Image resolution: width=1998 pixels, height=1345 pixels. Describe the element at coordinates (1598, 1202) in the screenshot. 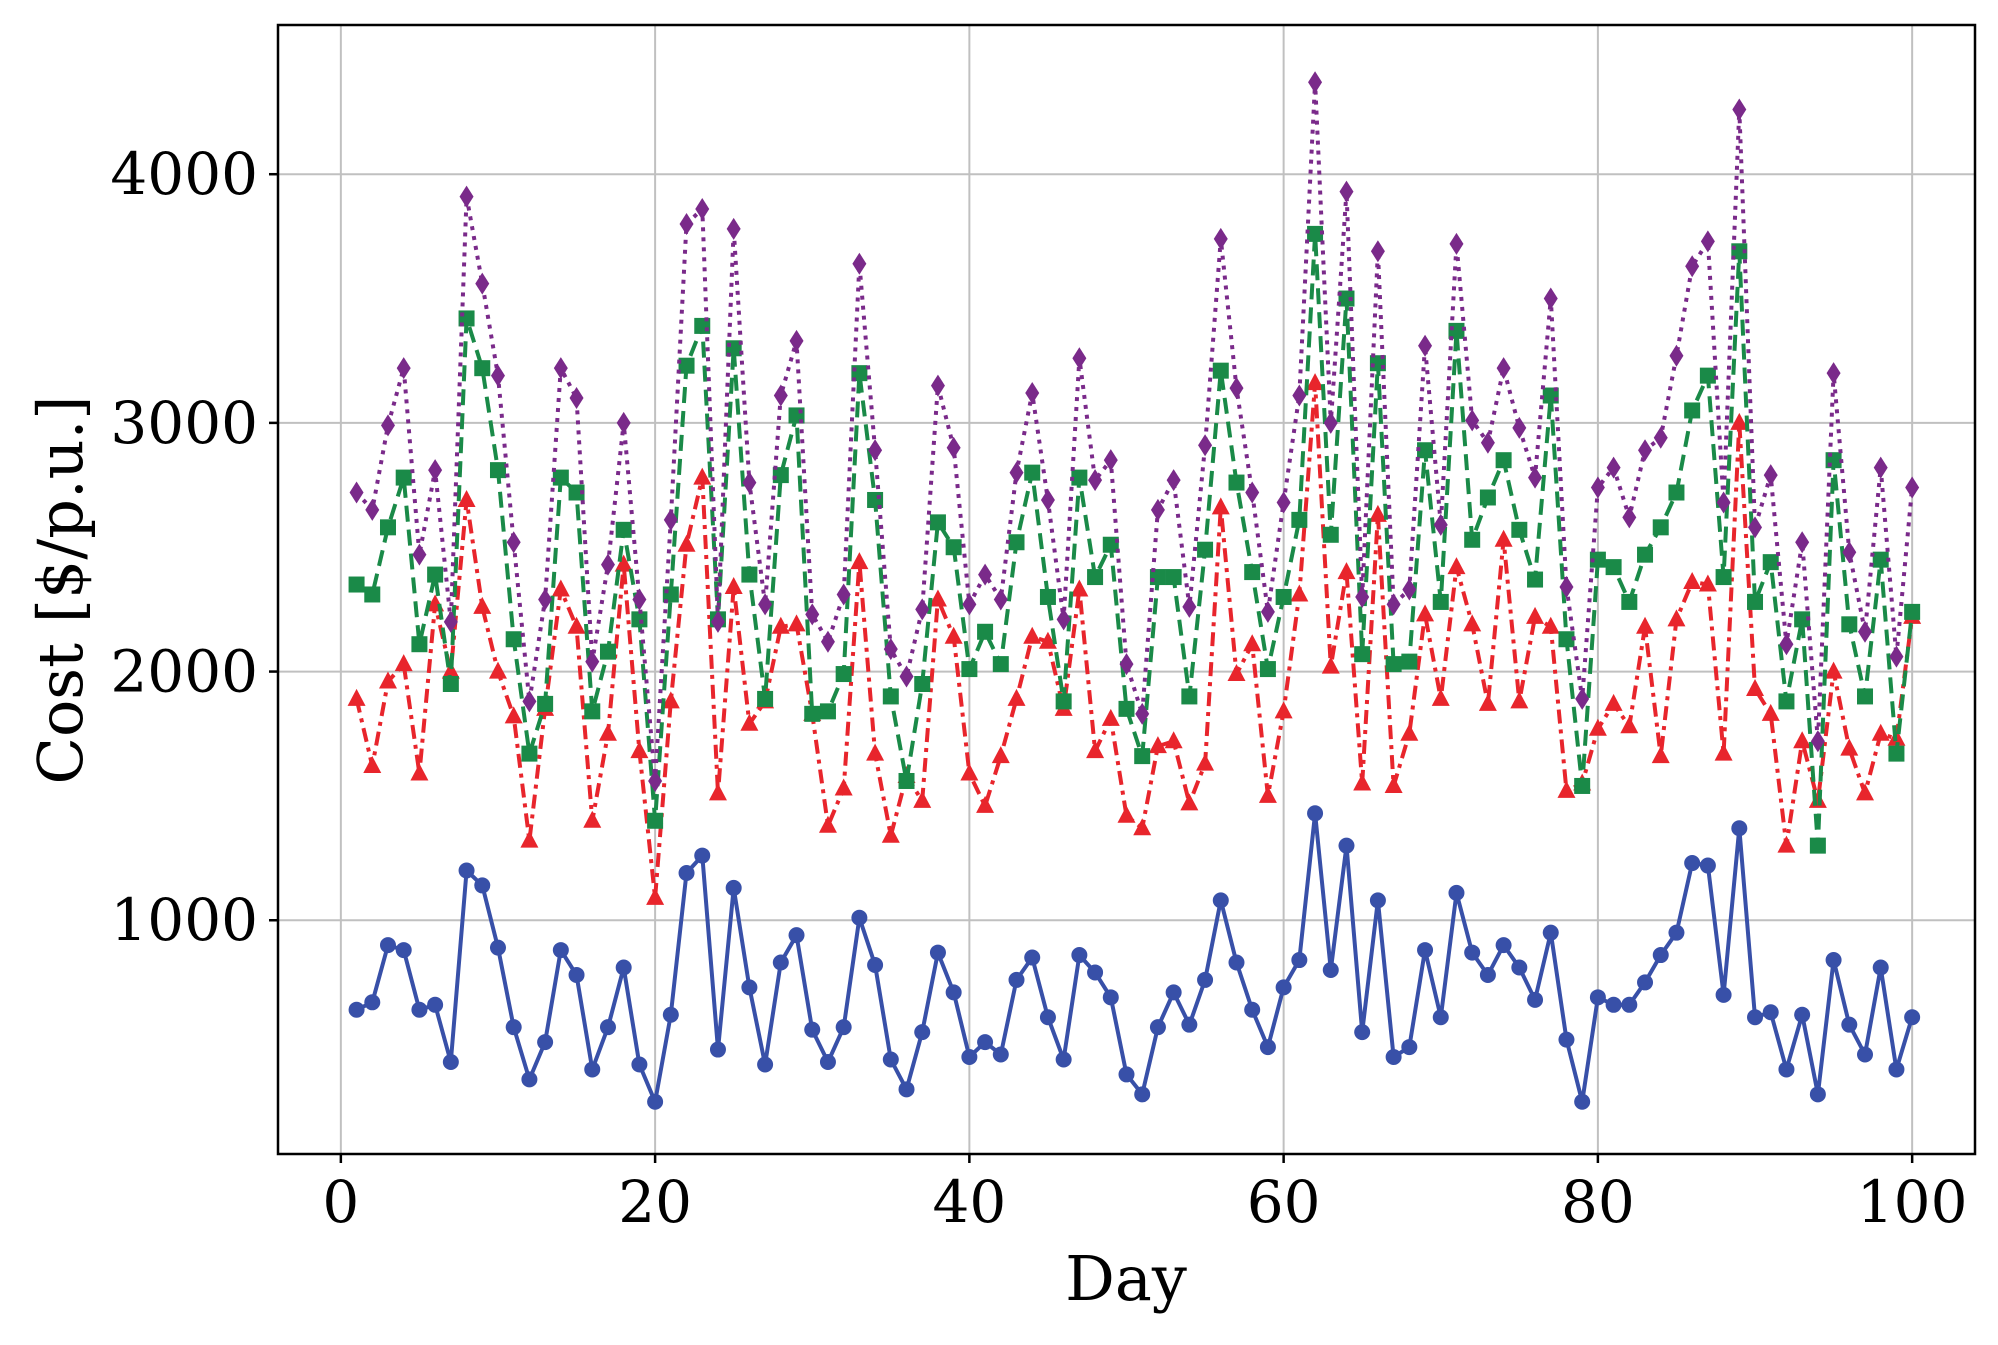

I see `x-tick-label: 80` at that location.